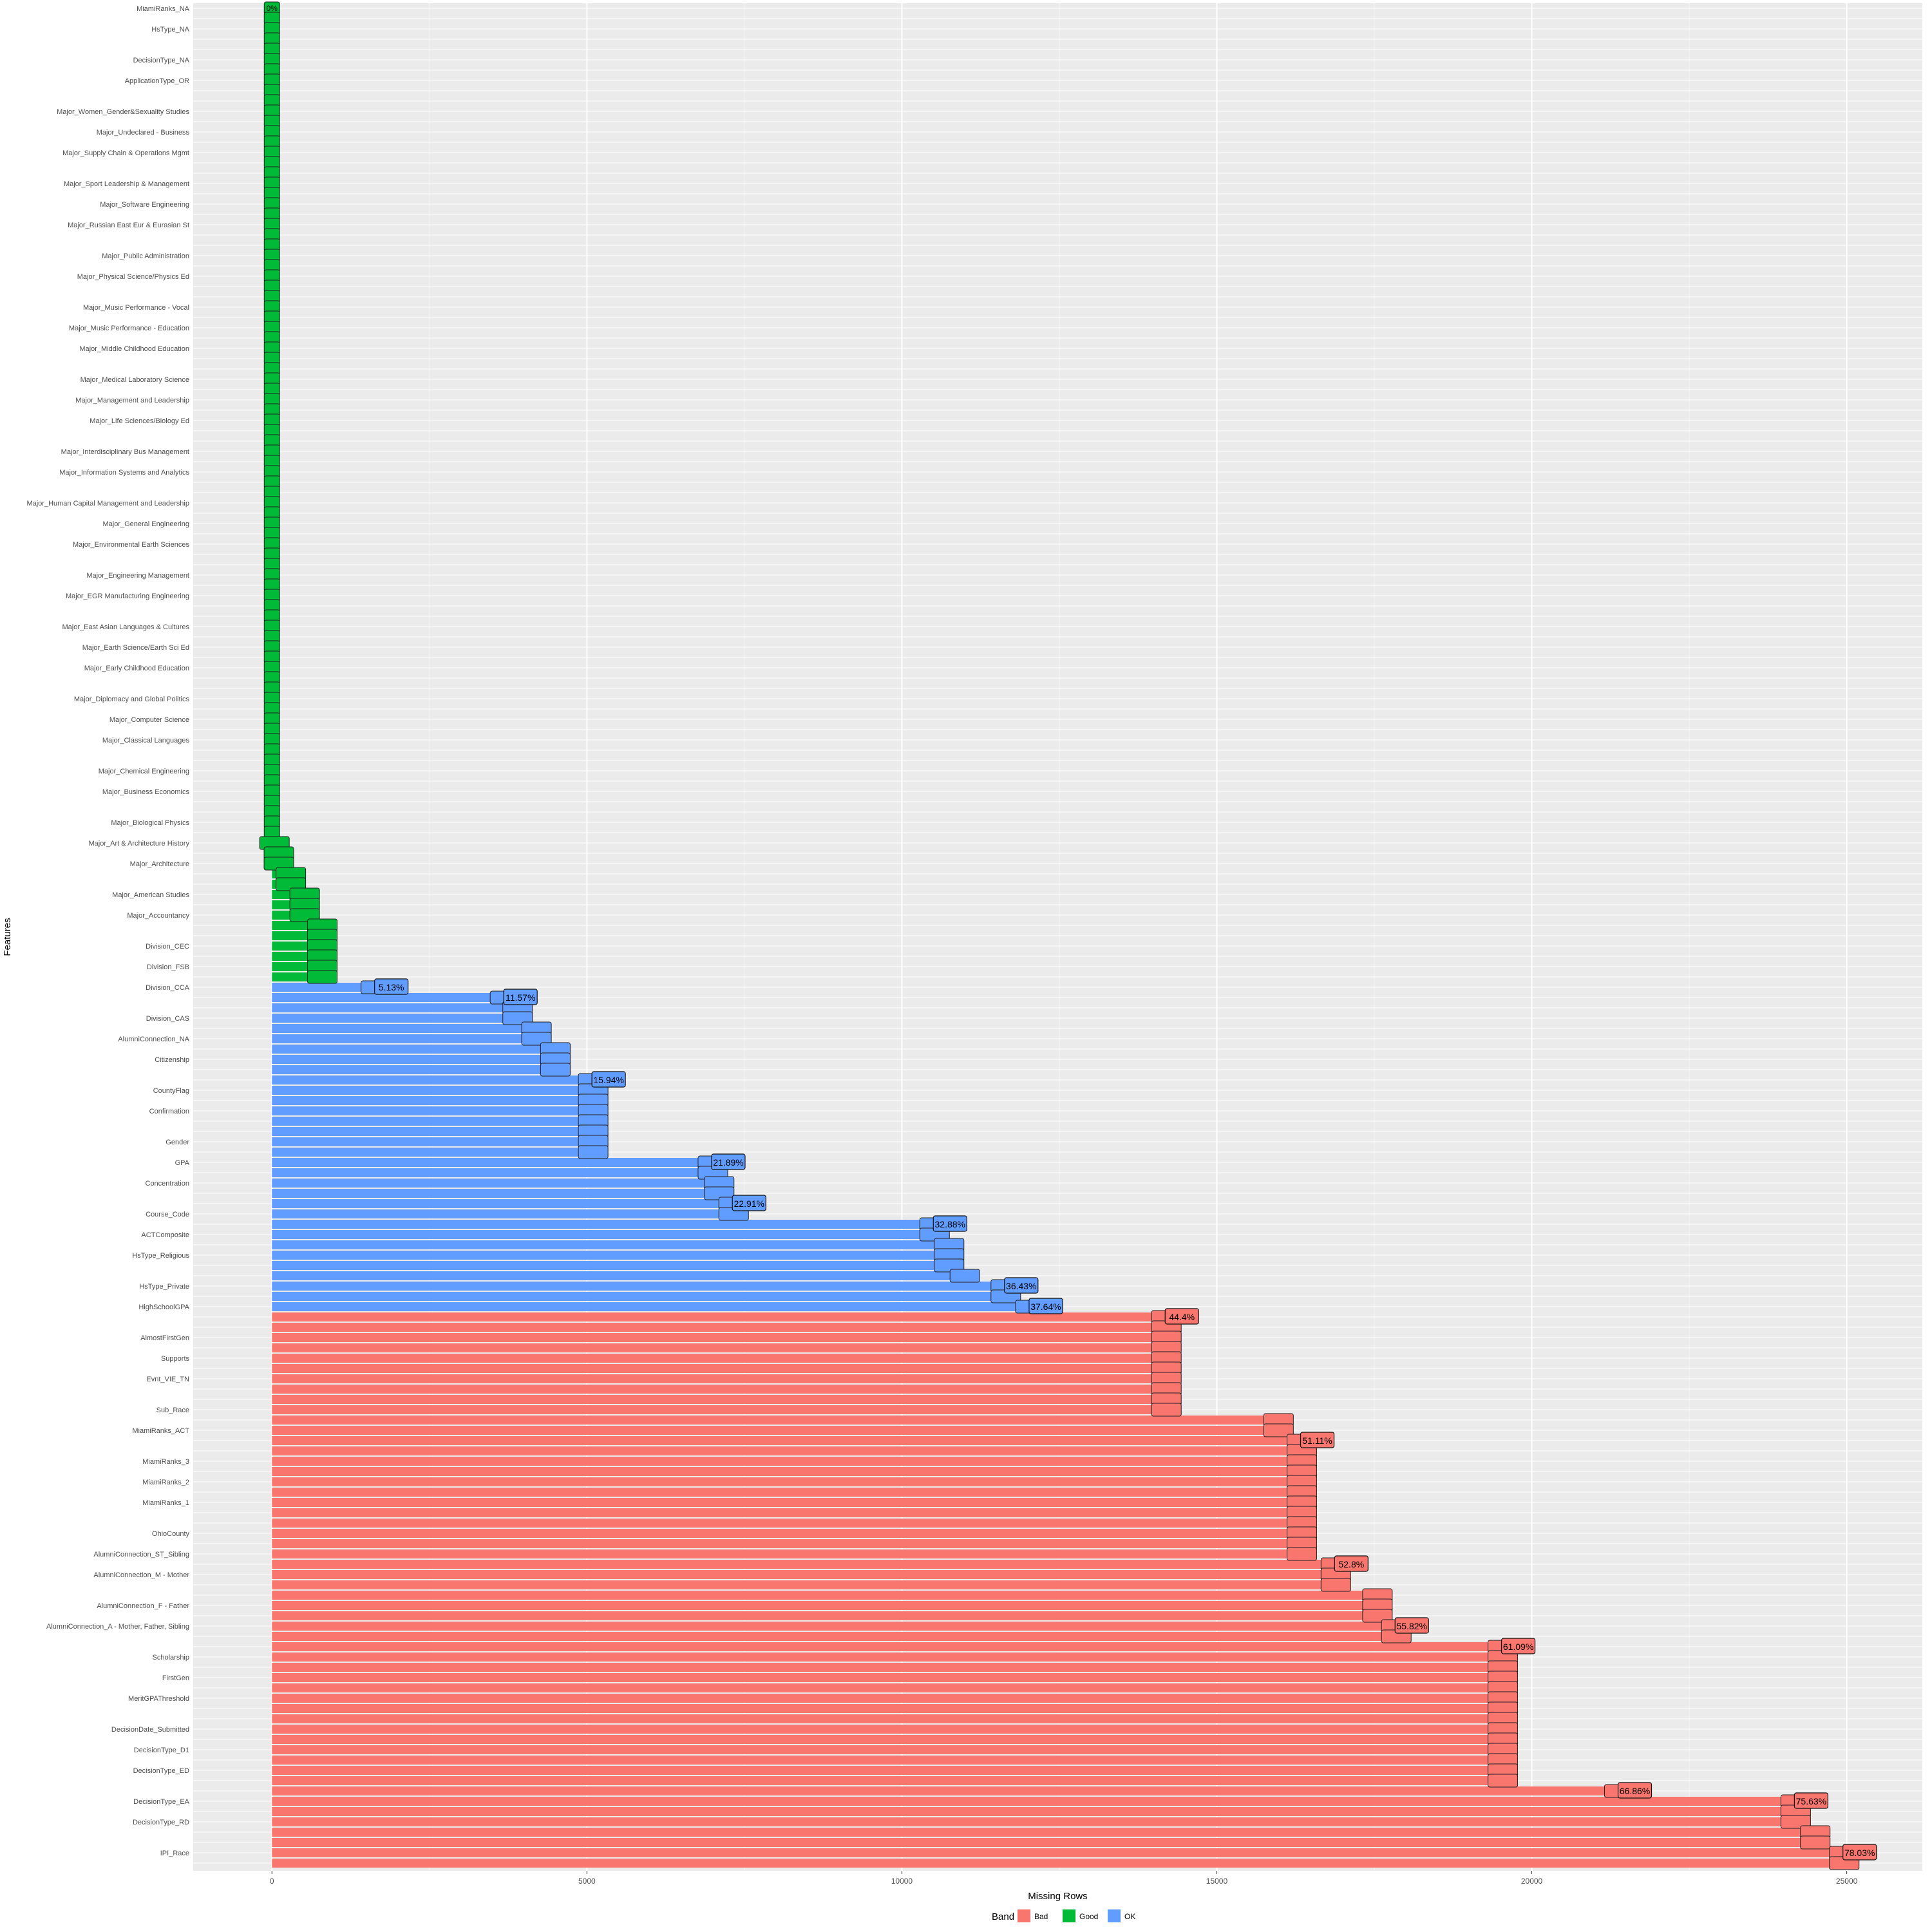 This screenshot has width=1932, height=1932. Describe the element at coordinates (7, 937) in the screenshot. I see `y-axis-title: Features` at that location.